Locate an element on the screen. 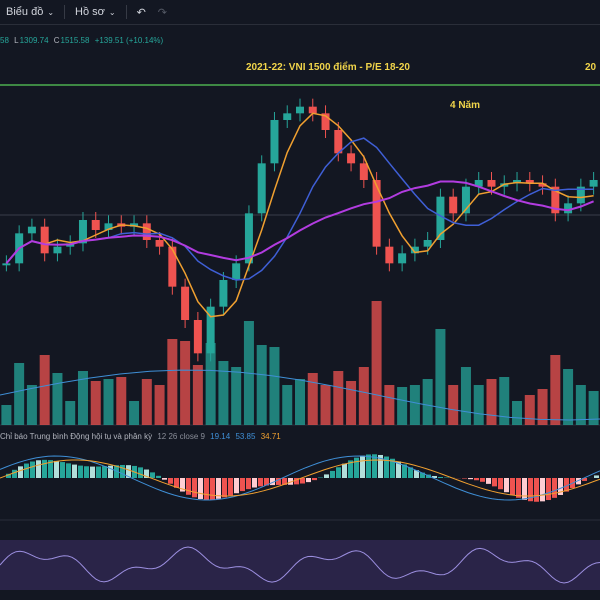  toolbar-divider is located at coordinates (126, 12).